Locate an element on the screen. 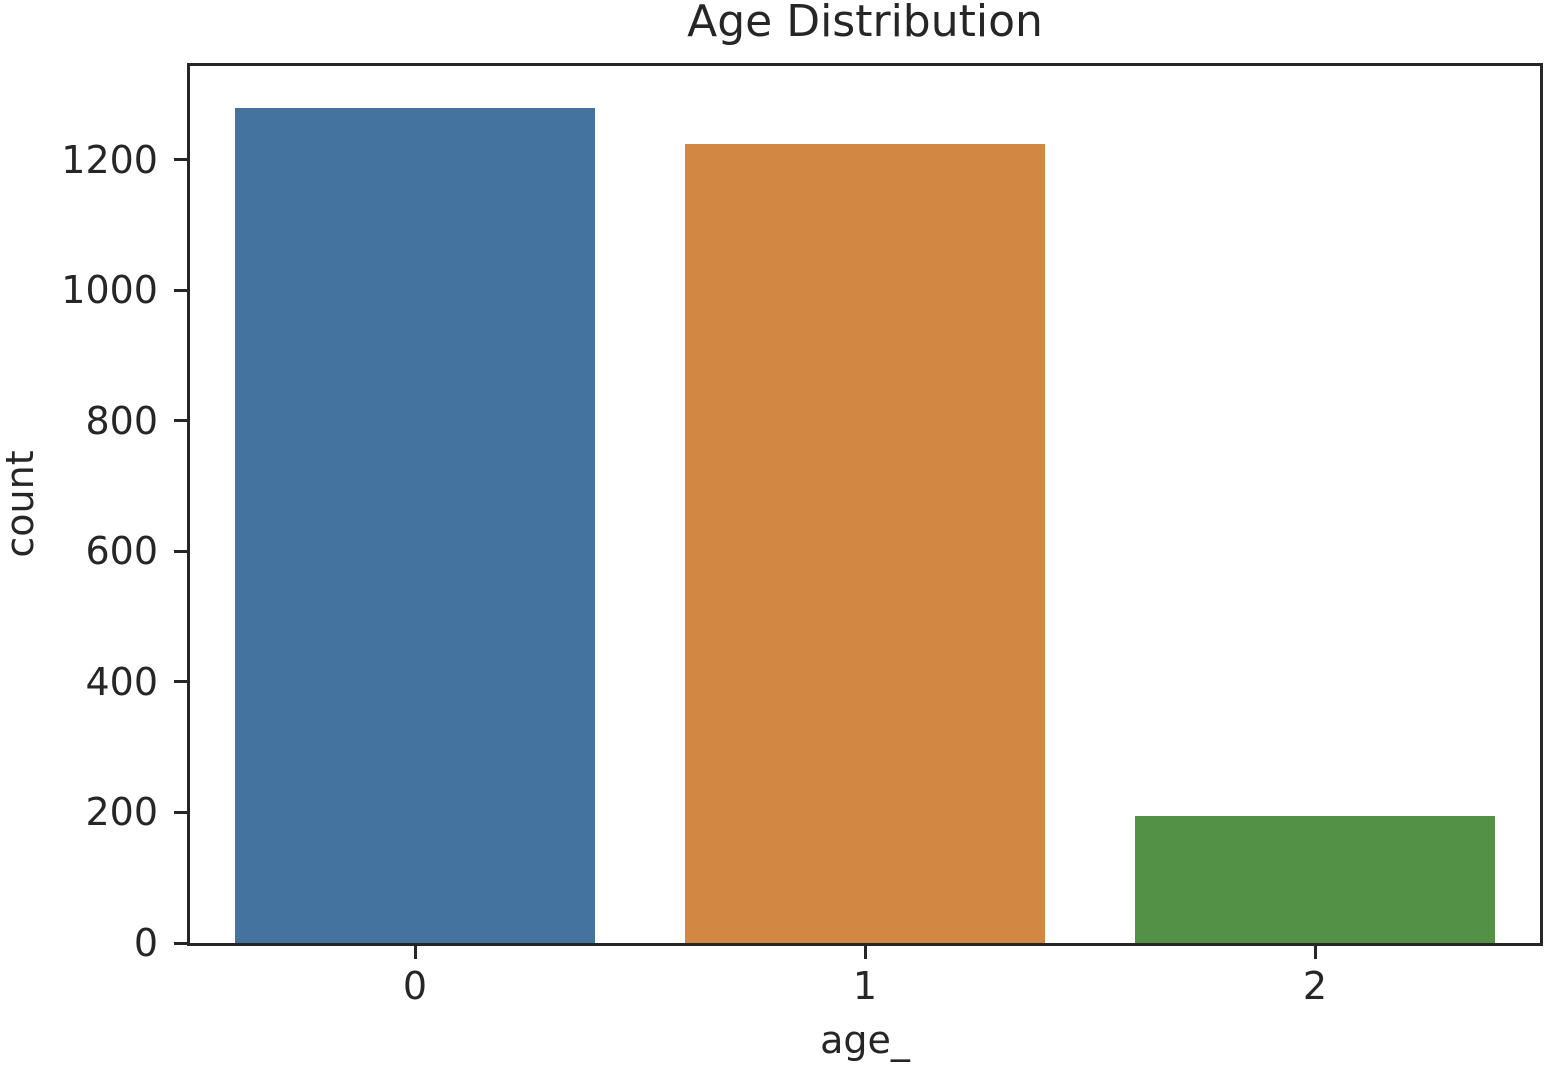  y-tick-label: 0 is located at coordinates (145, 943).